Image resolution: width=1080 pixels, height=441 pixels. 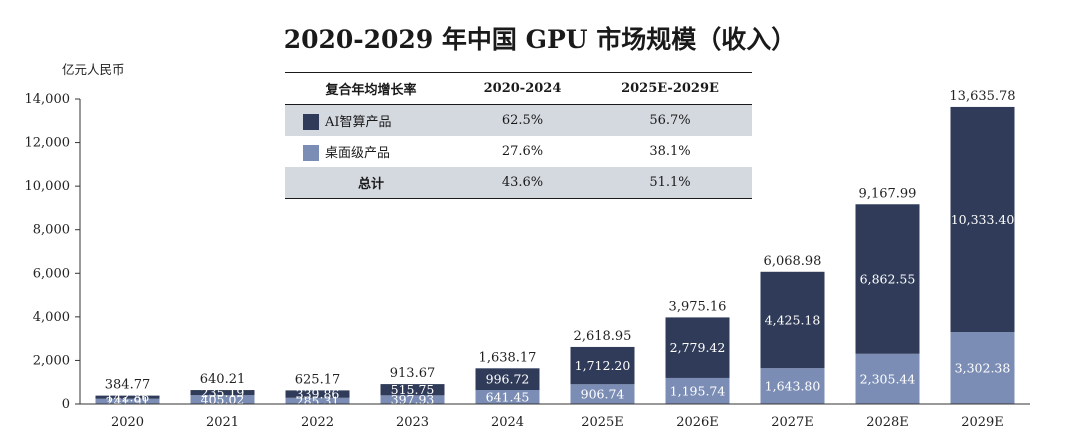 I want to click on cagr-row-name: AI智算产品, so click(x=358, y=122).